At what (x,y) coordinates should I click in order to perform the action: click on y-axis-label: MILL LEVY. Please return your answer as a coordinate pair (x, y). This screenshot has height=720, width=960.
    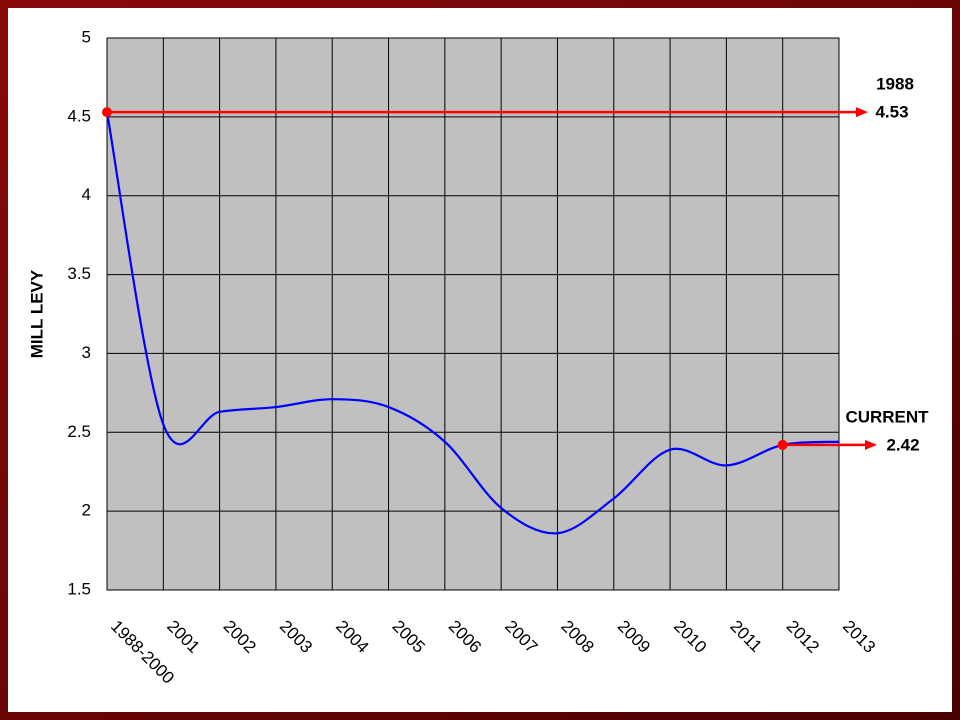
    Looking at the image, I should click on (36, 313).